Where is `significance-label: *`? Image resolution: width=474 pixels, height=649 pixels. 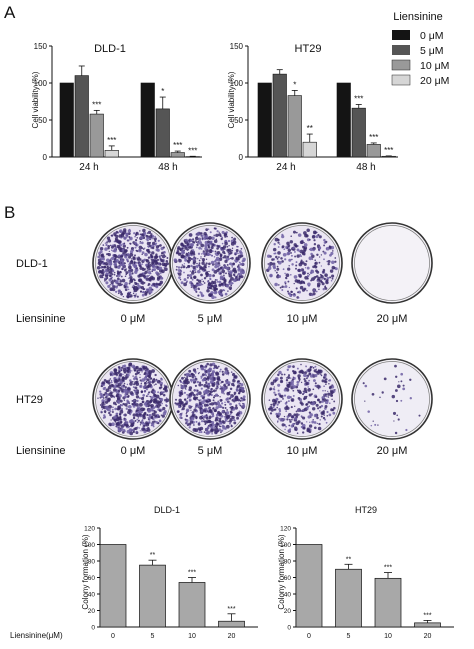 significance-label: * is located at coordinates (162, 91).